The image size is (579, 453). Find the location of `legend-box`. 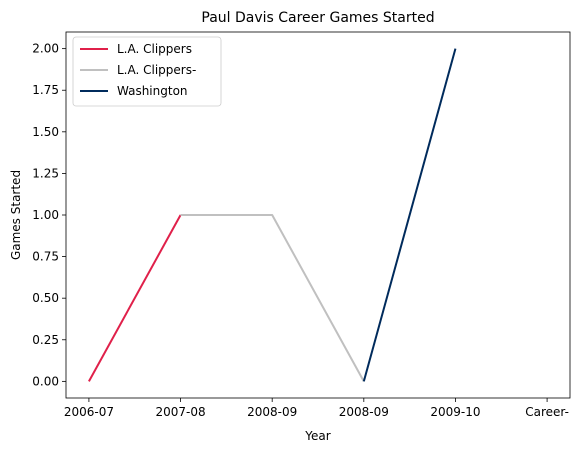

legend-box is located at coordinates (147, 71).